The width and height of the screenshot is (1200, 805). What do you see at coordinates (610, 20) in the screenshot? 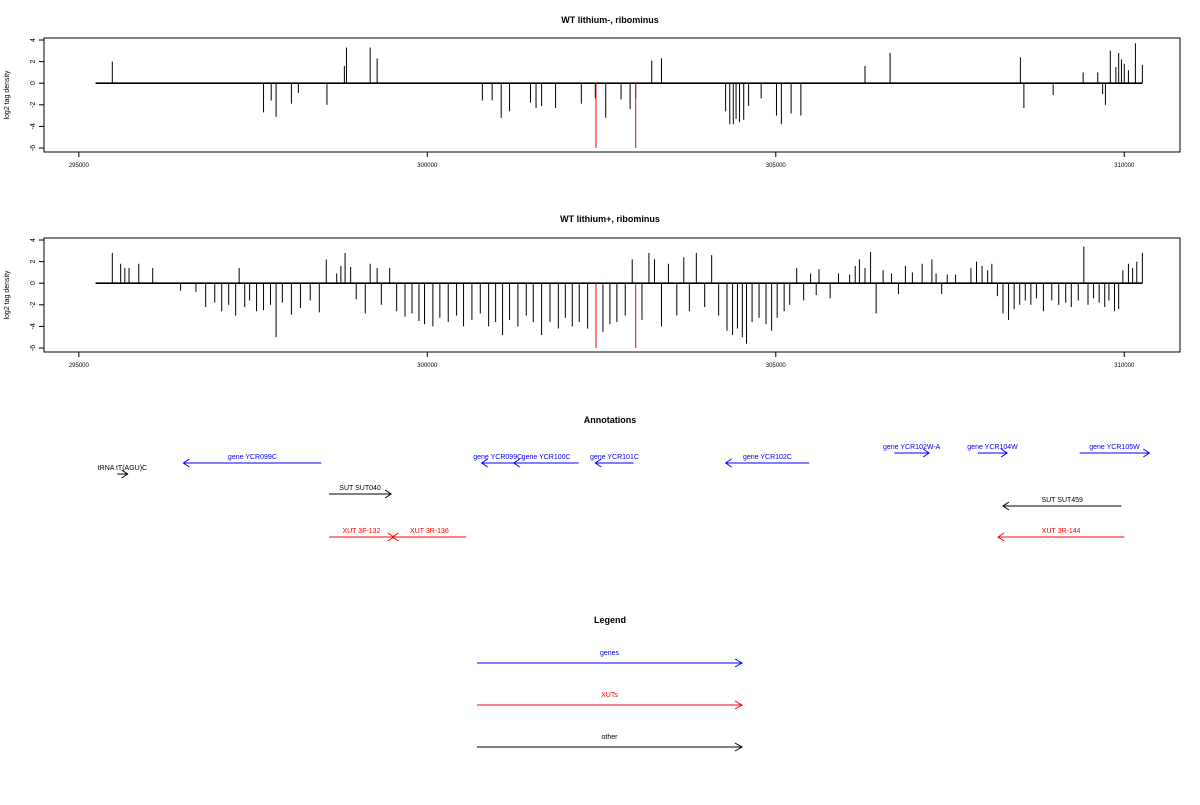
I see `panel-title: WT lithium-, ribominus` at bounding box center [610, 20].